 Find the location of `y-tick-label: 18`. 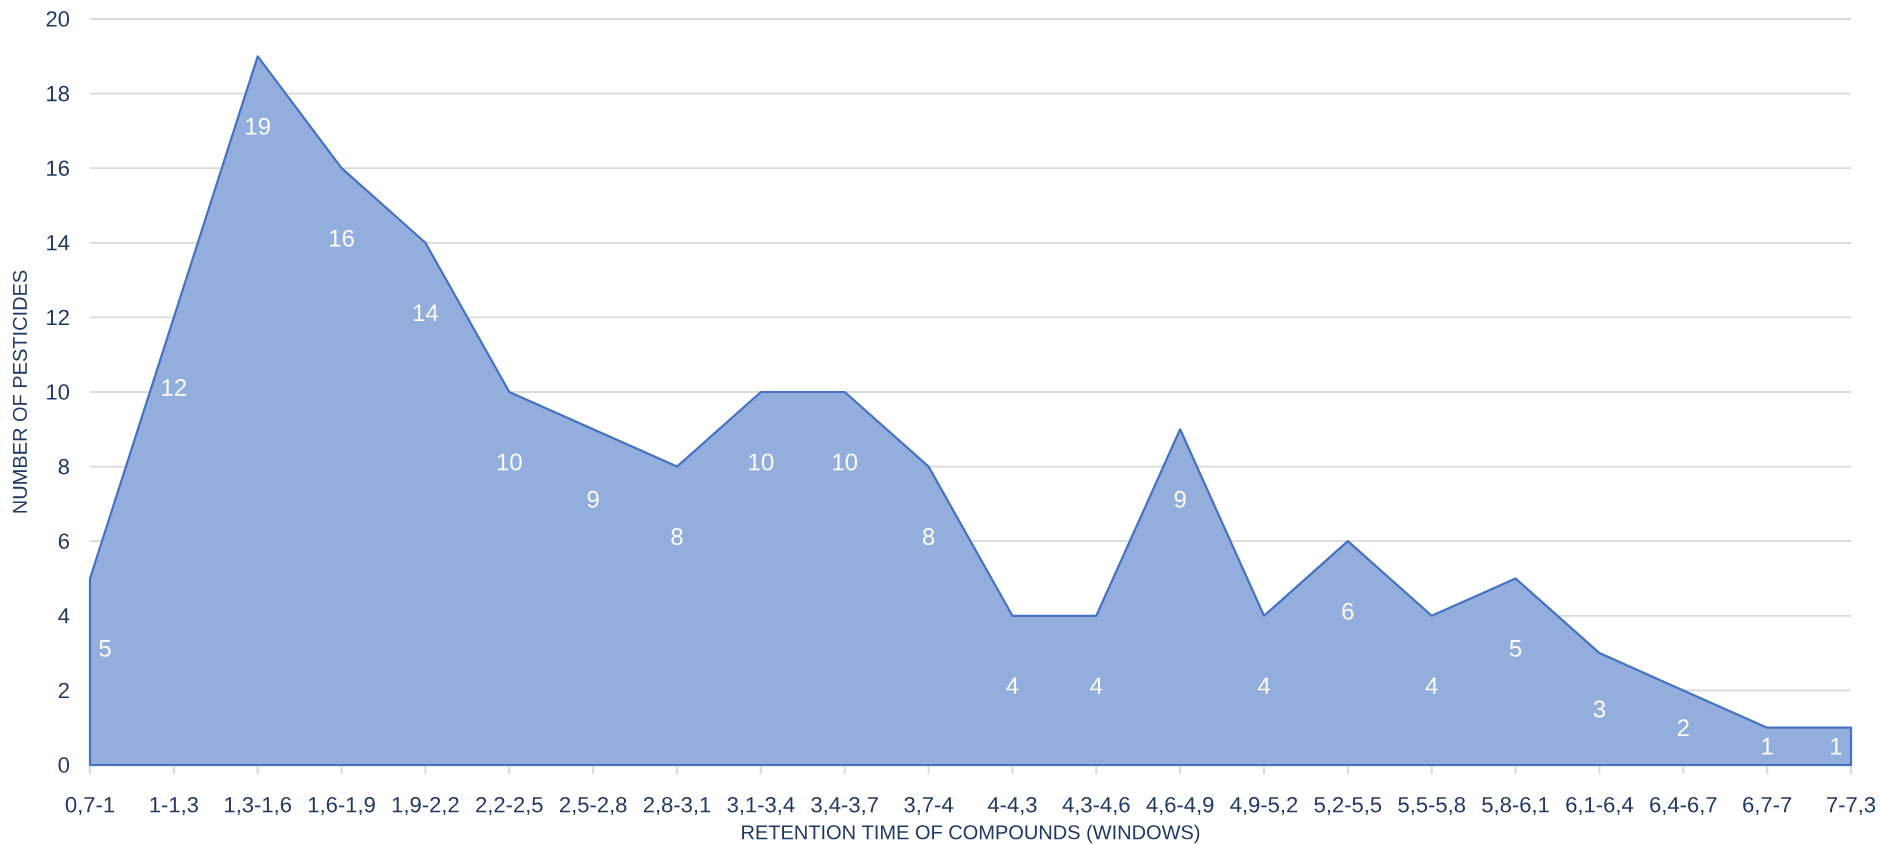

y-tick-label: 18 is located at coordinates (58, 93).